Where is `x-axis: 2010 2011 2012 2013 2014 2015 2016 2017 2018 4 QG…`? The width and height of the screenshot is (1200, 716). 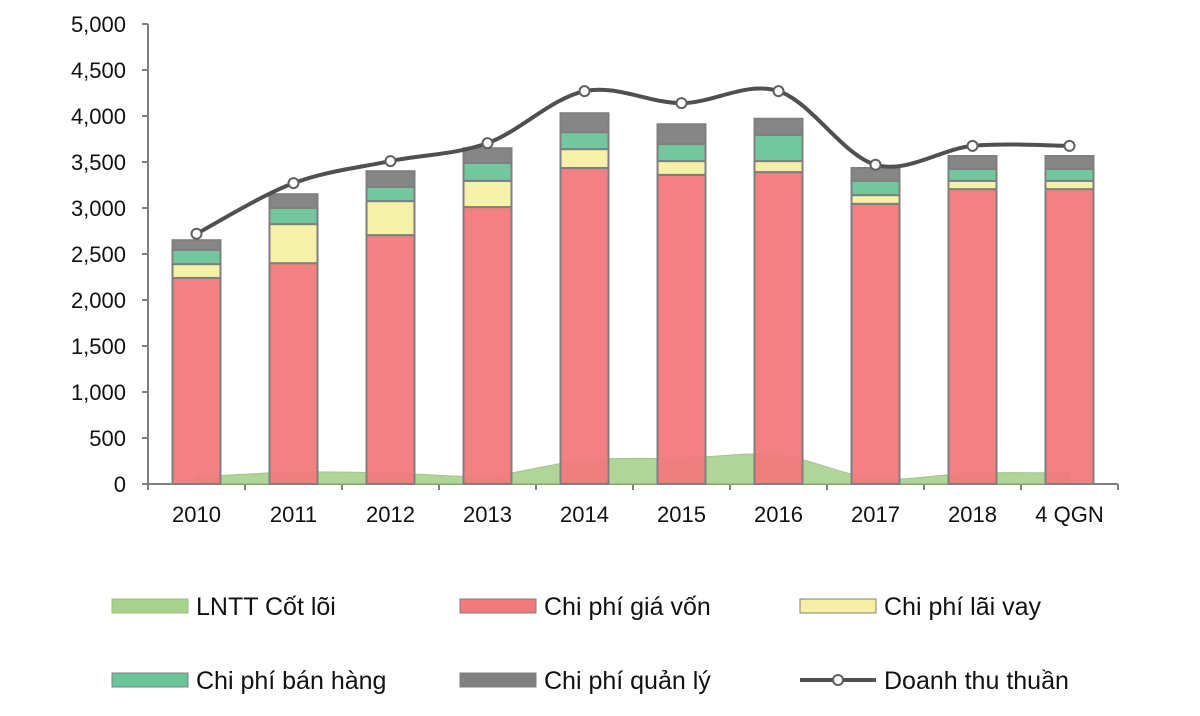
x-axis: 2010 2011 2012 2013 2014 2015 2016 2017 2018 4 QG… is located at coordinates (633, 505).